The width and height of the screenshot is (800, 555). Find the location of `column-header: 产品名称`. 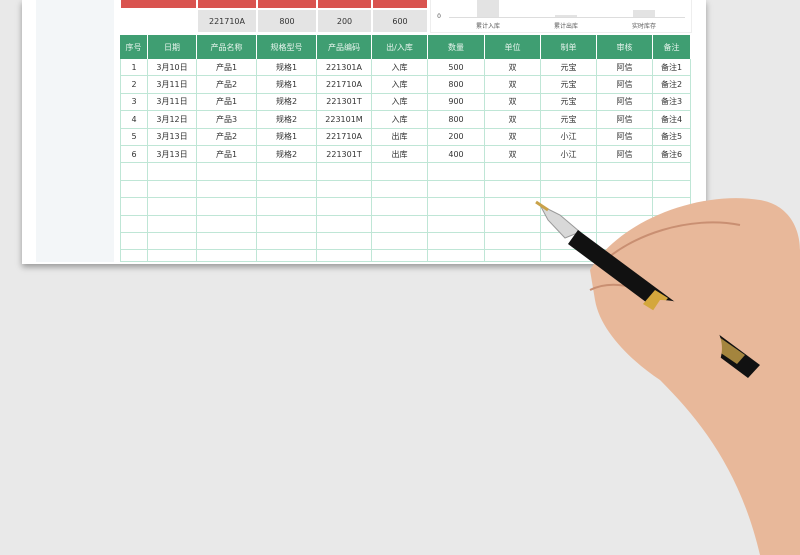

column-header: 产品名称 is located at coordinates (227, 47).